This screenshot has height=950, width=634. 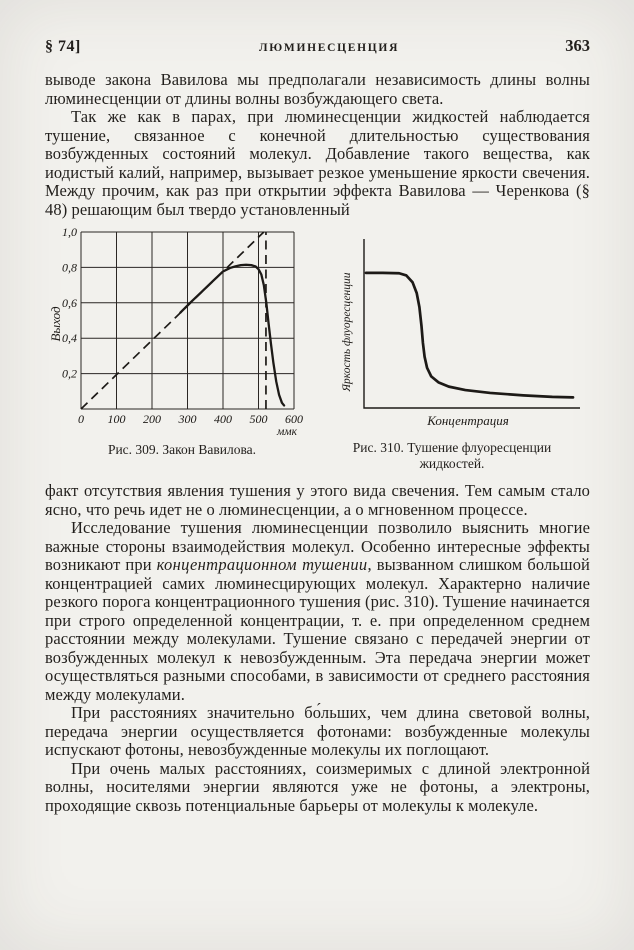 What do you see at coordinates (294, 419) in the screenshot?
I see `x-tick-label: 600` at bounding box center [294, 419].